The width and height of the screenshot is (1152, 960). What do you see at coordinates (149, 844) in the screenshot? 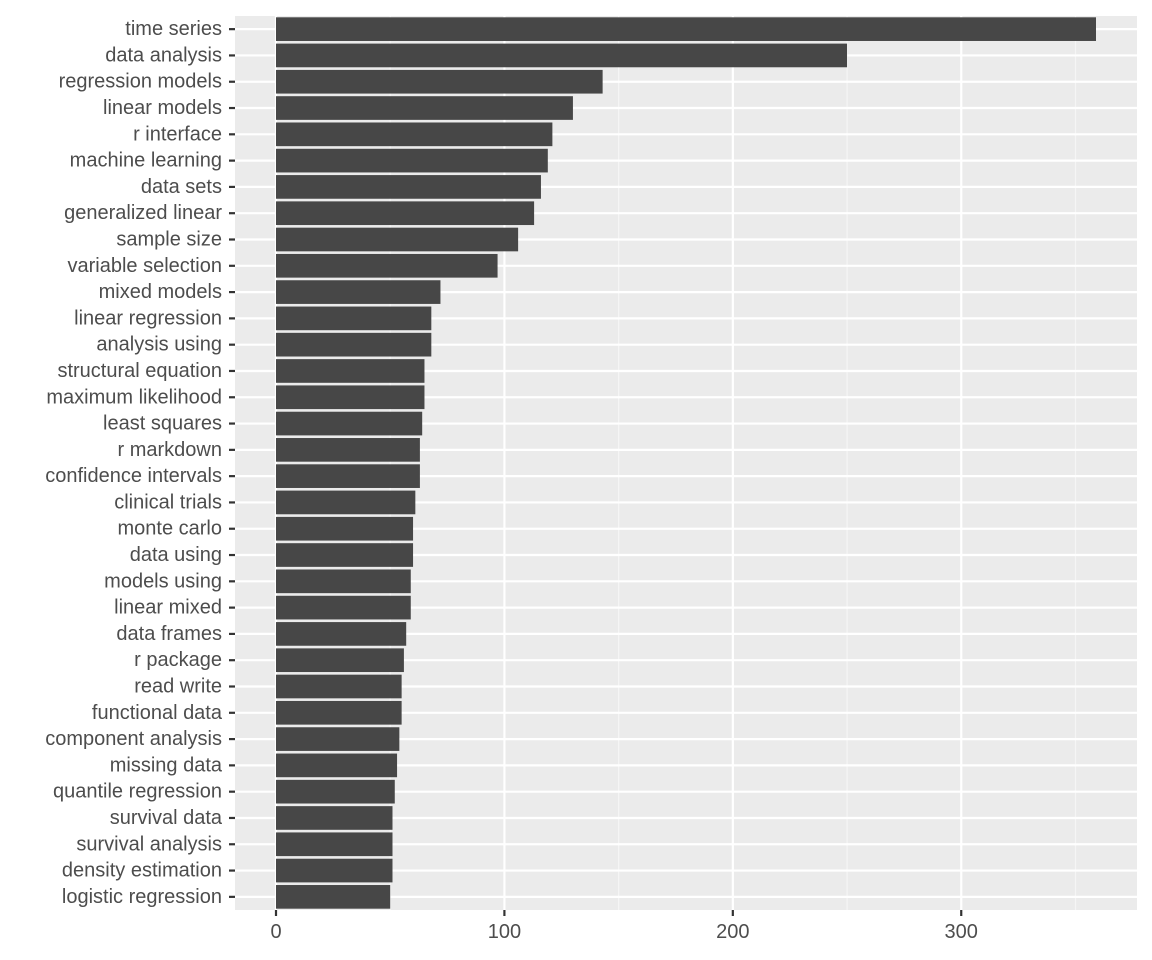
I see `y-tick-label: survival analysis` at bounding box center [149, 844].